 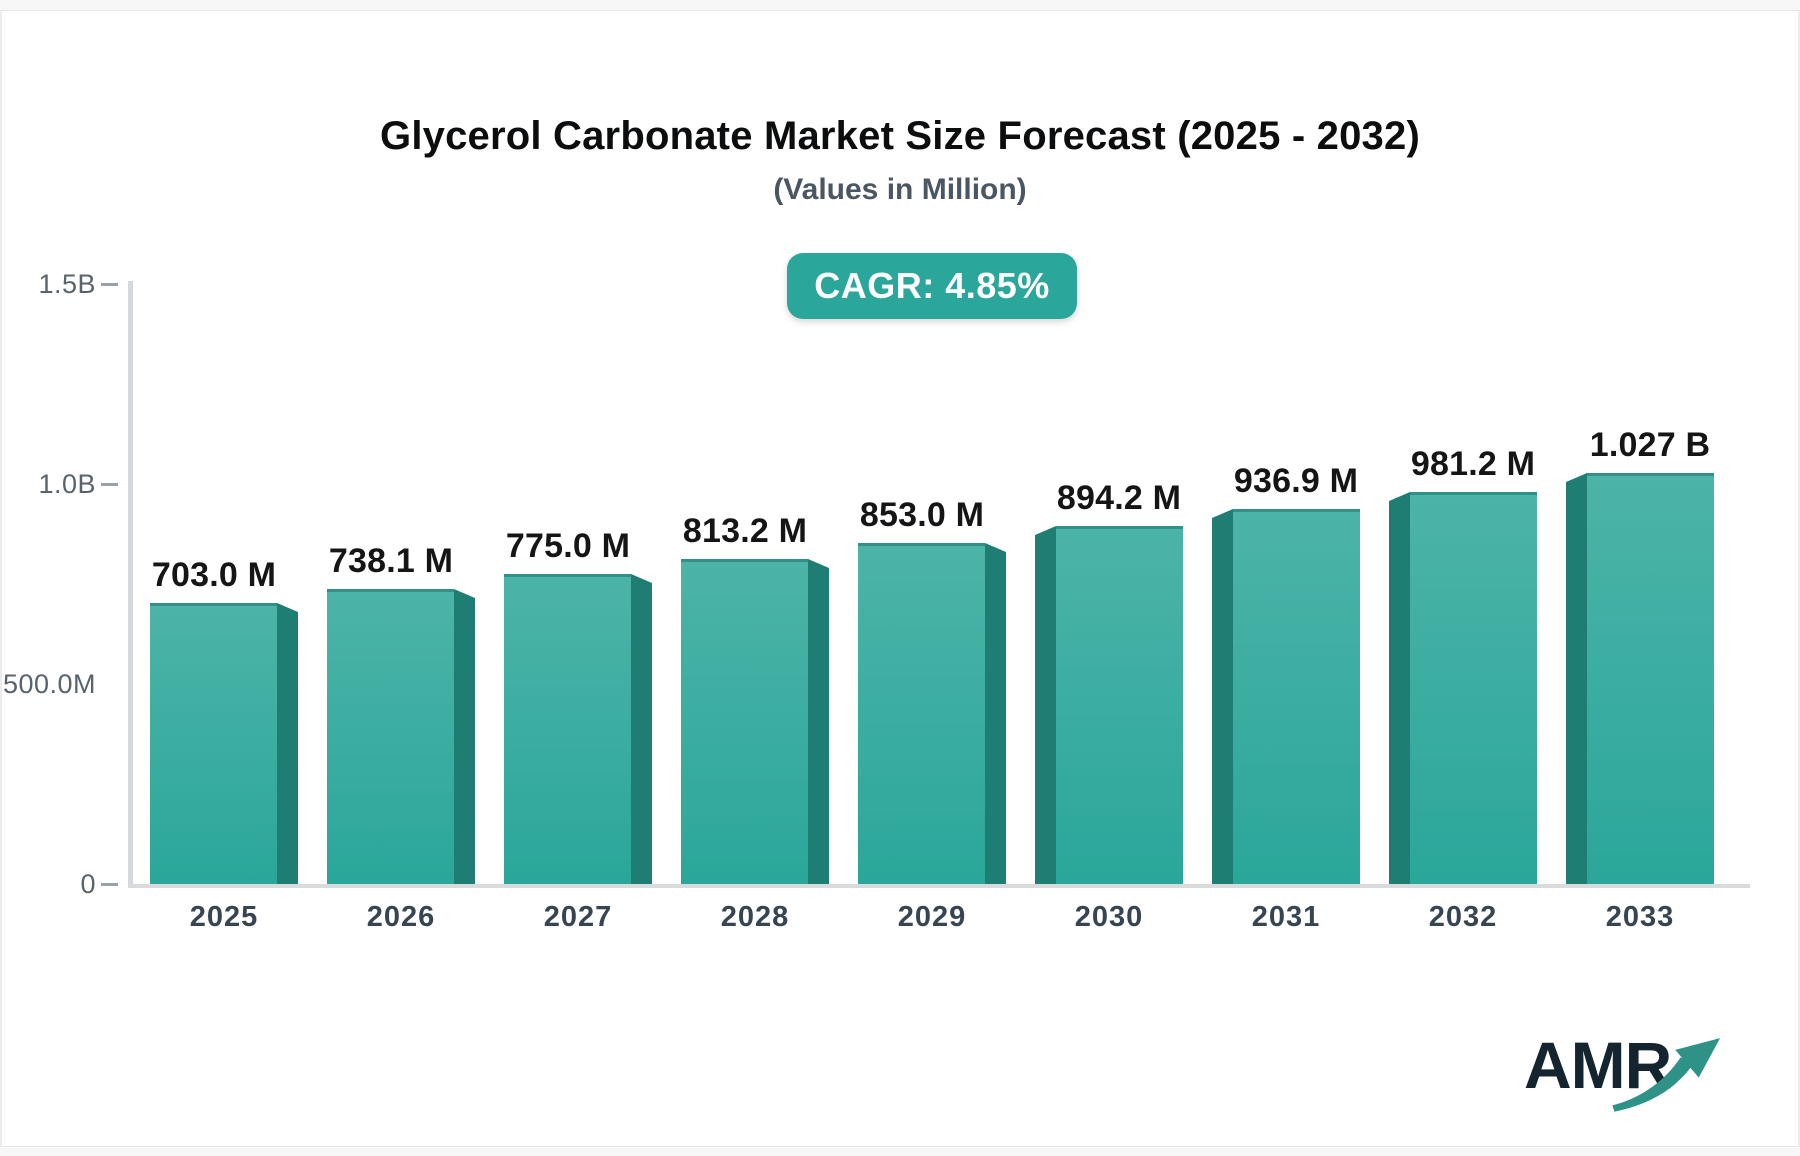 I want to click on value-label-2031: 936.9 M, so click(x=1296, y=481).